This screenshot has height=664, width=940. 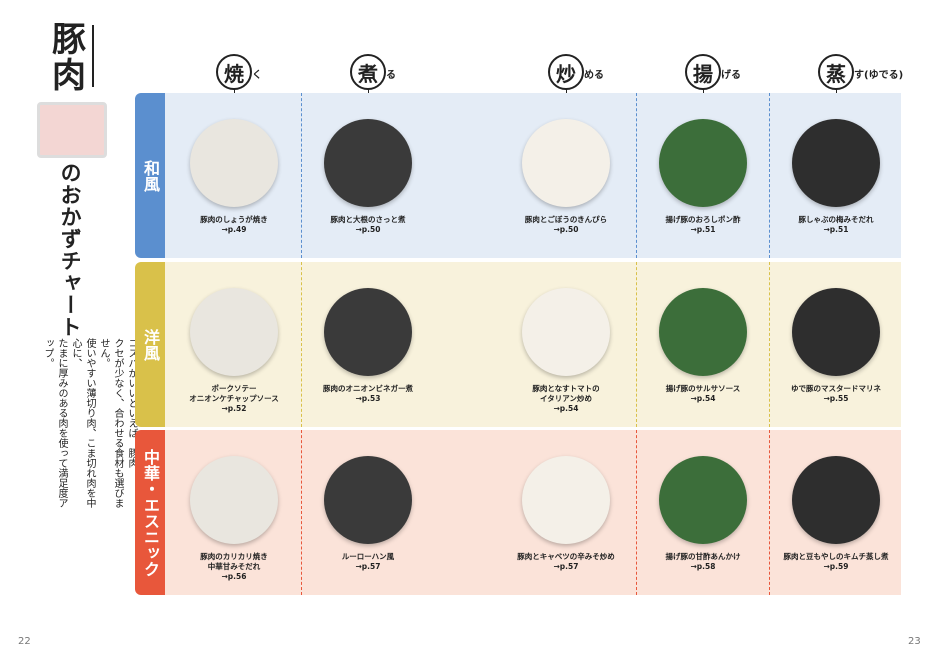 I want to click on dish-caption: 揚げ豚のおろしポン酢 →p.51, so click(x=703, y=225).